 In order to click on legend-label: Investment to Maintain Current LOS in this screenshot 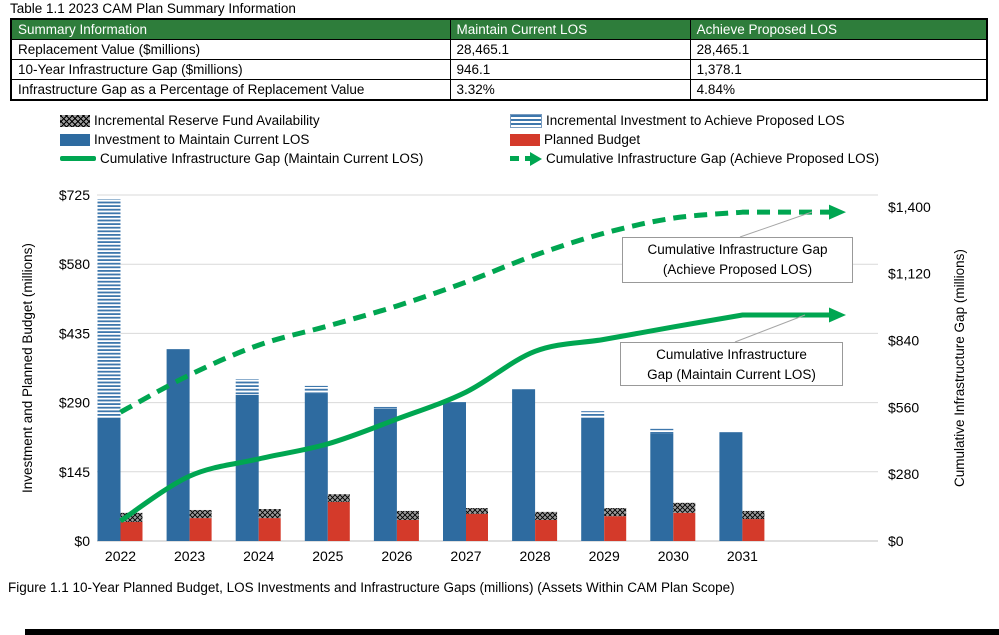, I will do `click(202, 139)`.